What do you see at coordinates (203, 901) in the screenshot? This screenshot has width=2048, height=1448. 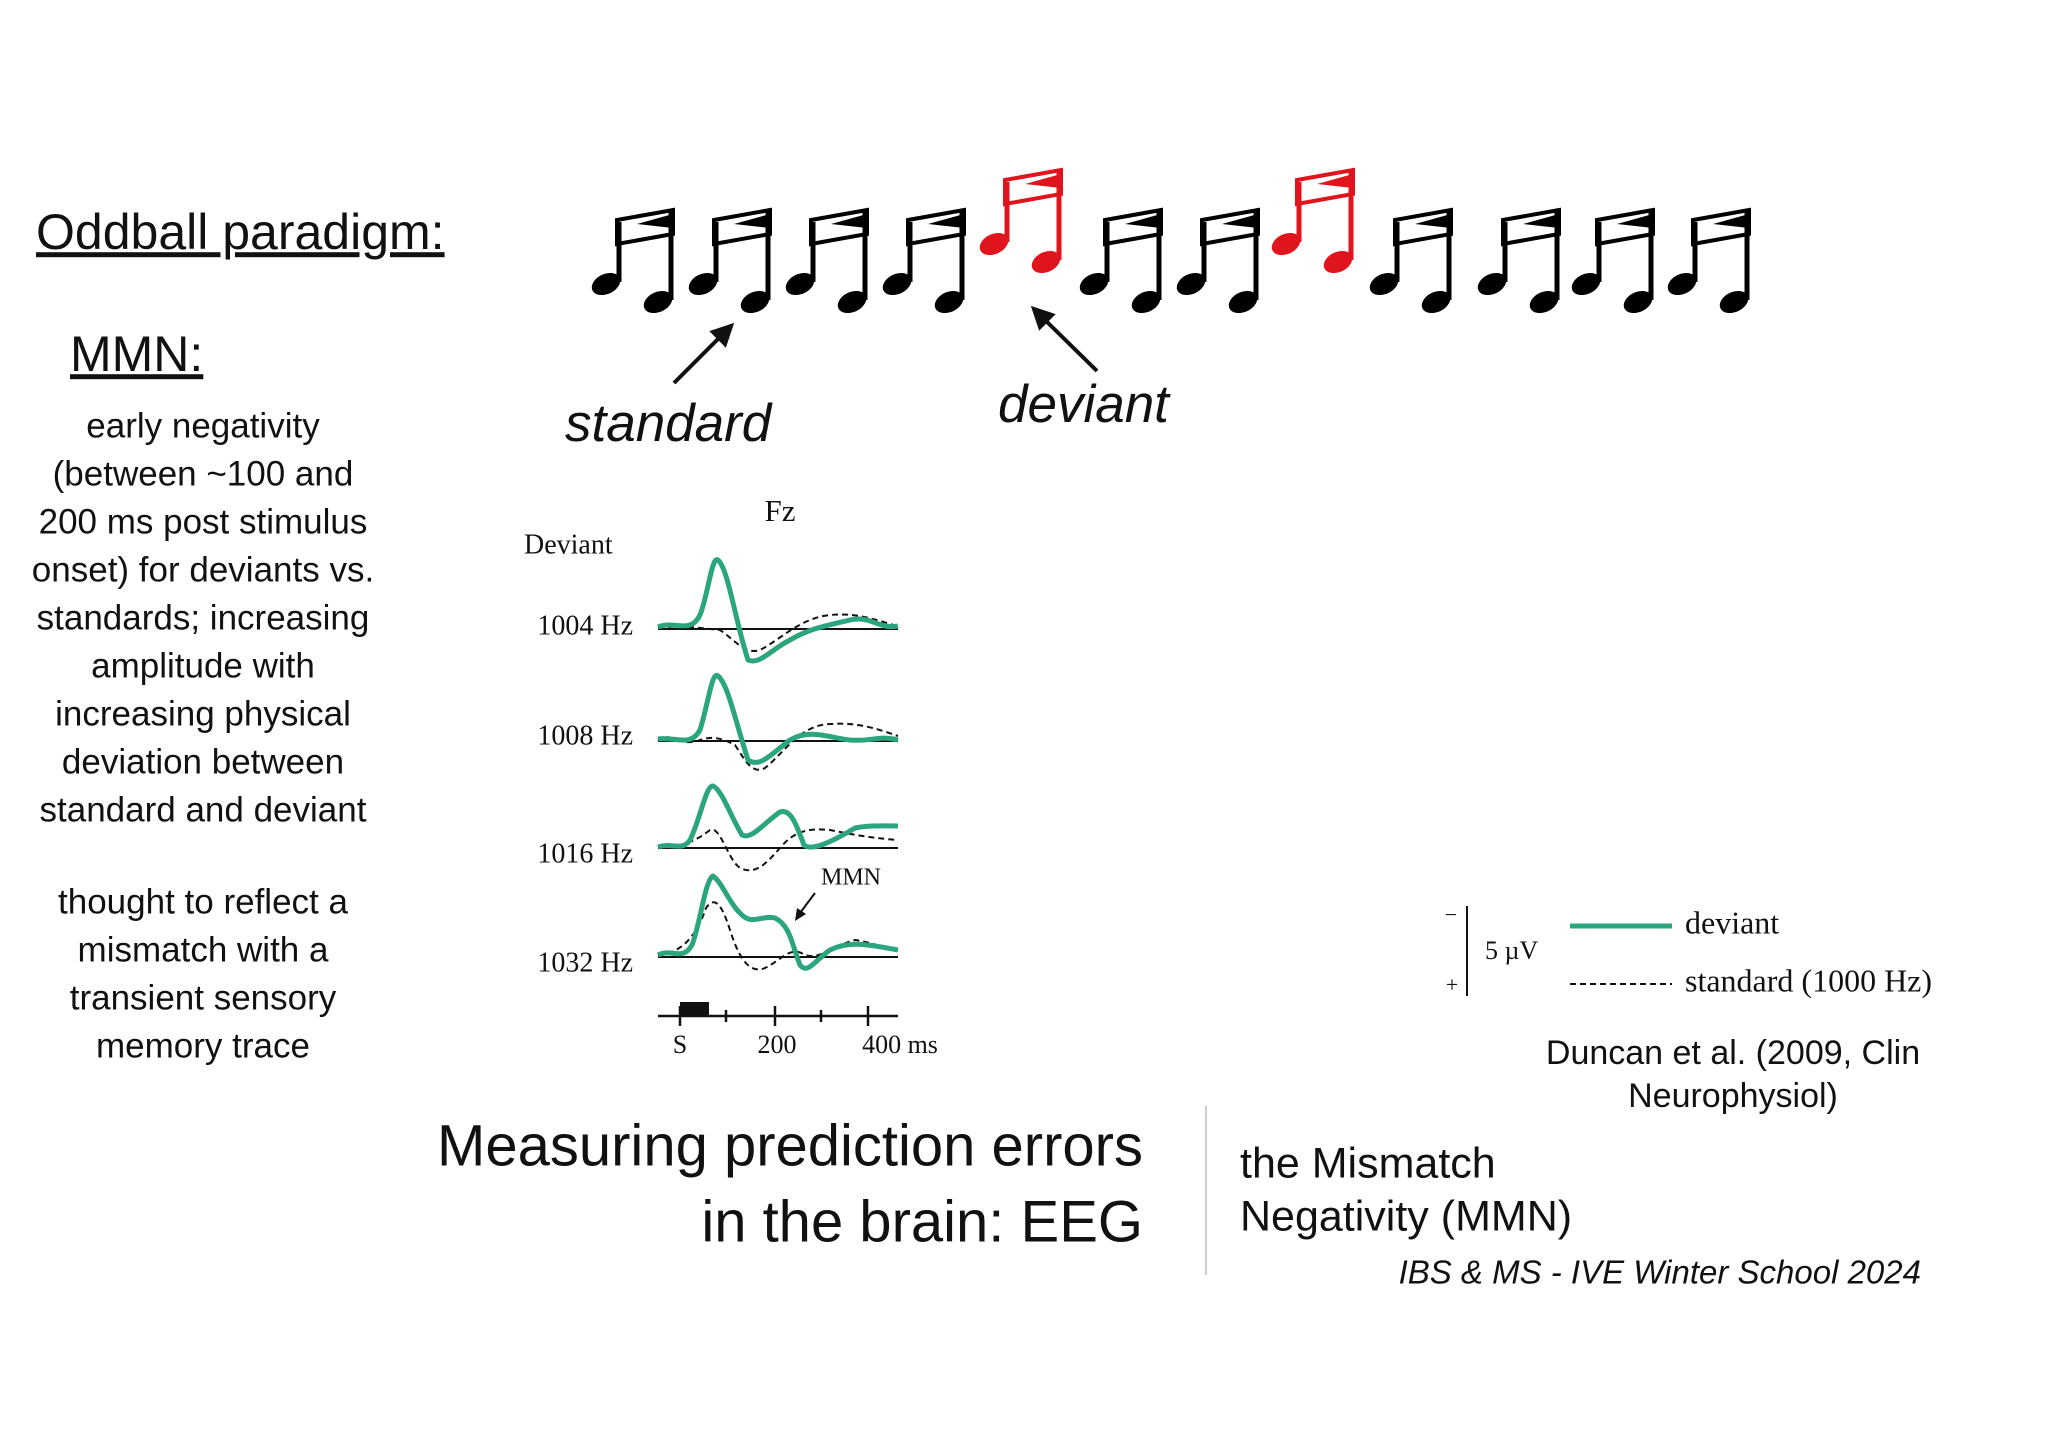 I see `interpretation-line: thought to reflect a` at bounding box center [203, 901].